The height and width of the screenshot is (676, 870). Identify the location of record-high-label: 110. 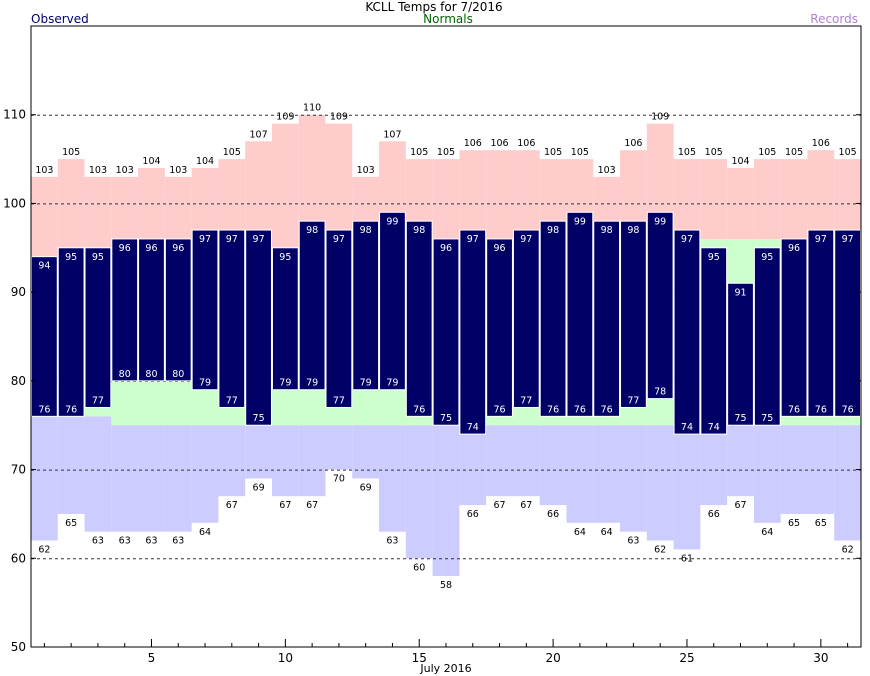
(312, 108).